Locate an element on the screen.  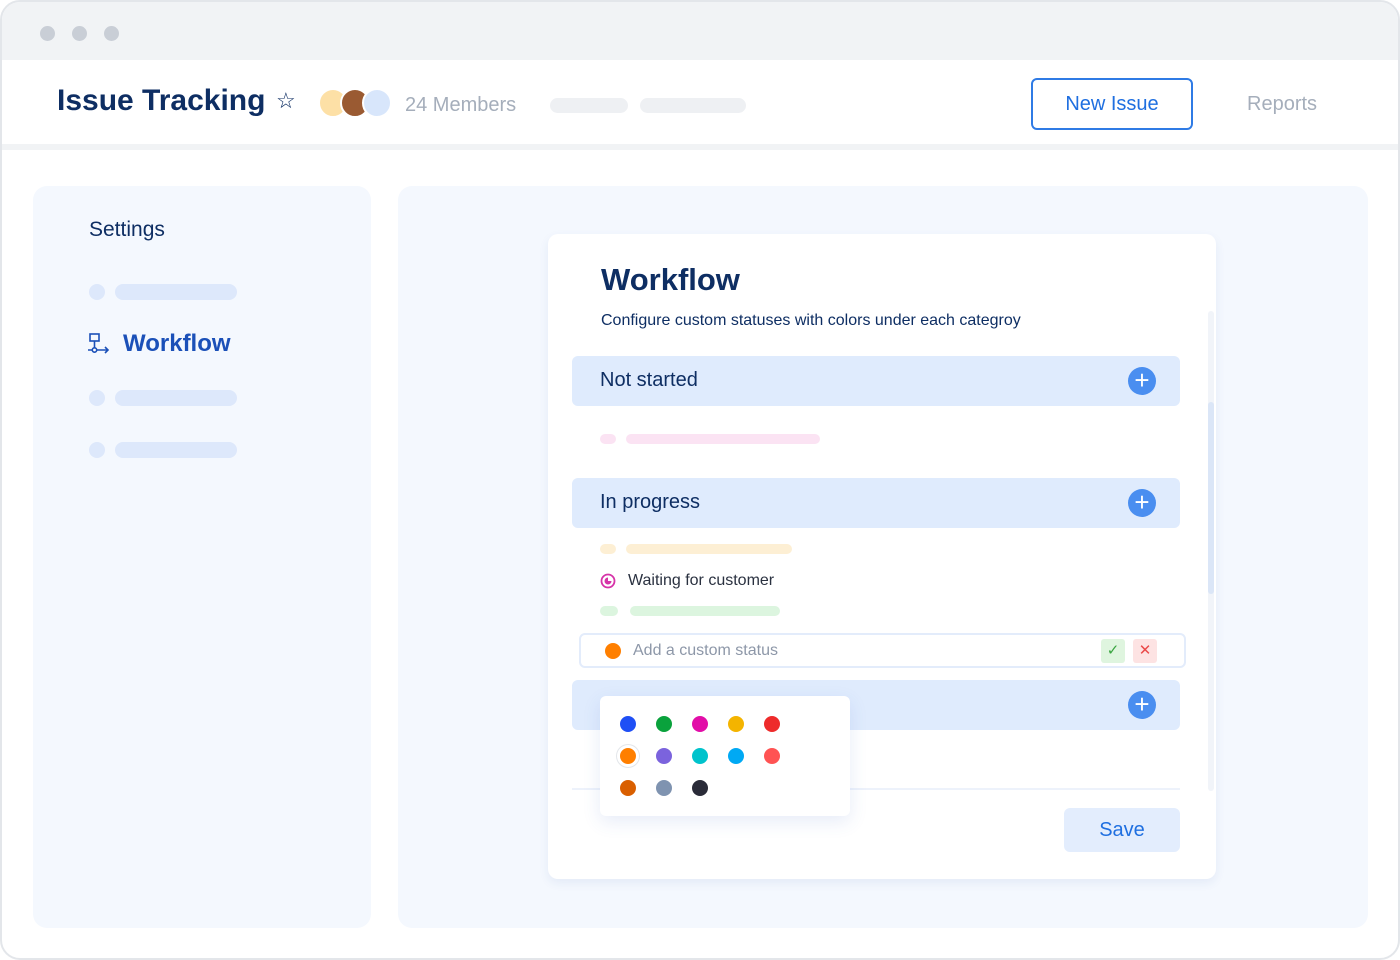
divider is located at coordinates (876, 789).